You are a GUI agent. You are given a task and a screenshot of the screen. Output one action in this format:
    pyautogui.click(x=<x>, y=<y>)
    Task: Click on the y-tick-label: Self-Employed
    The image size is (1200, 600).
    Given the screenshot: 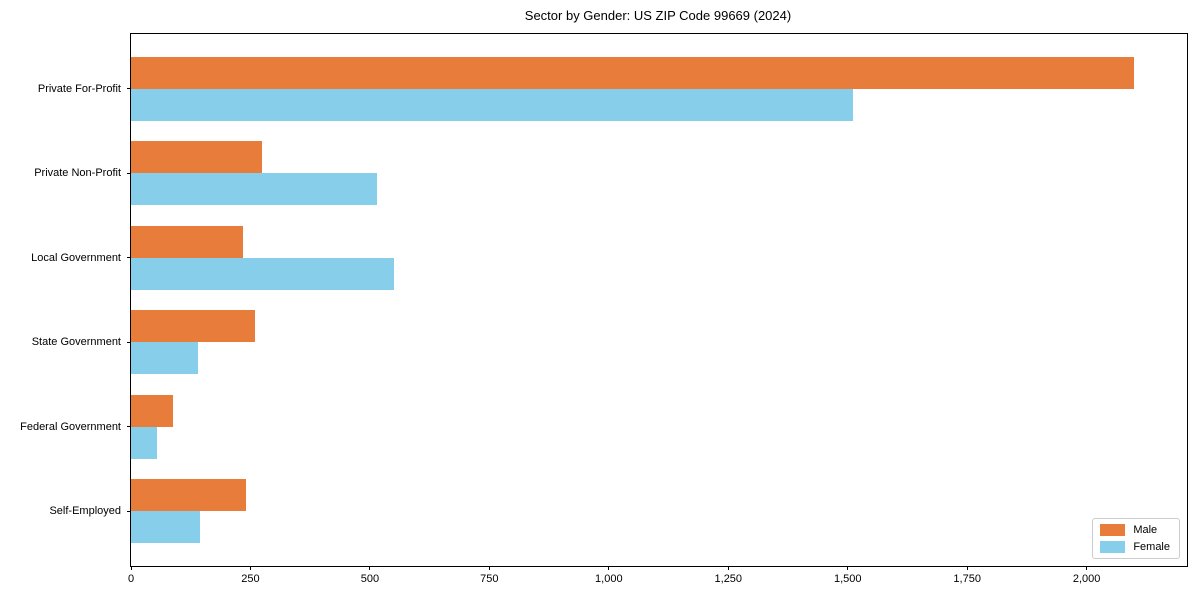 What is the action you would take?
    pyautogui.click(x=85, y=511)
    